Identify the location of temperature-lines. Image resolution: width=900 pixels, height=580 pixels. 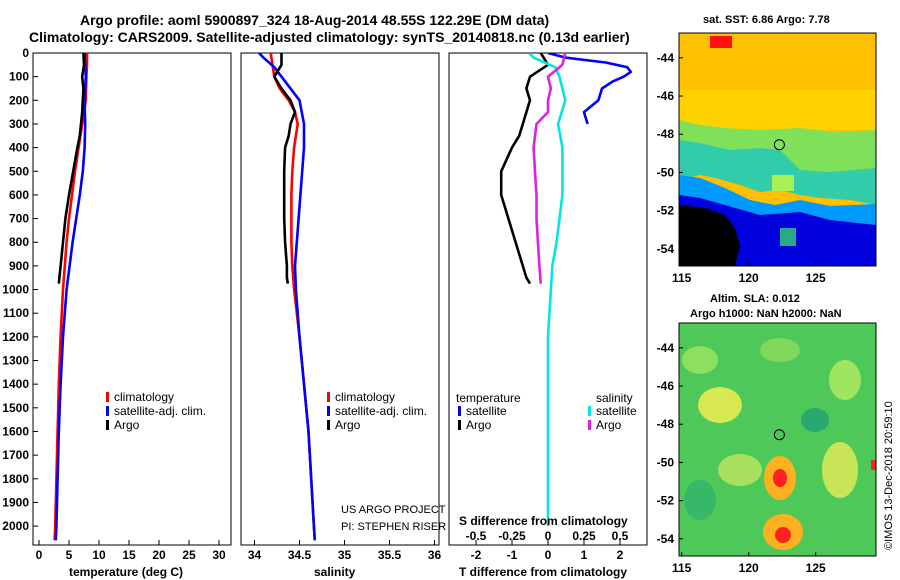
(71, 297).